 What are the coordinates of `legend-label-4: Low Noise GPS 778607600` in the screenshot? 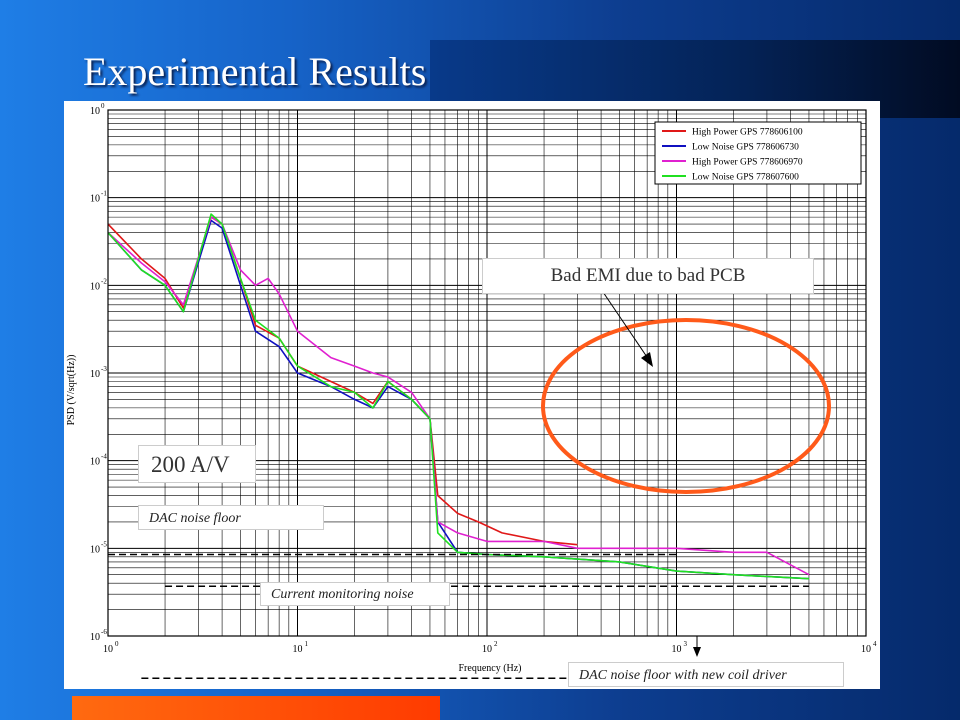 It's located at (745, 178).